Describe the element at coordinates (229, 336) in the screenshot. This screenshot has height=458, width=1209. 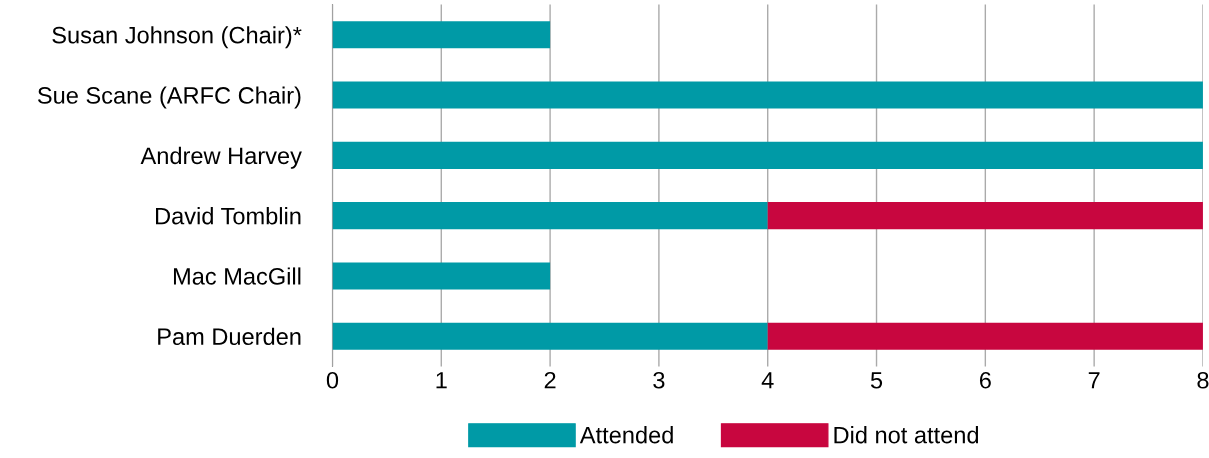
I see `y-tick-label: Pam Duerden` at that location.